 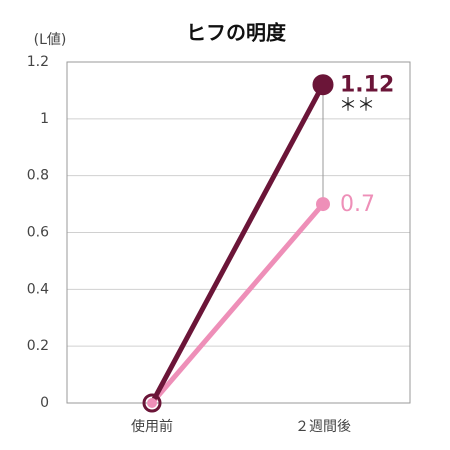 I want to click on y-tick-label: 1.2, so click(x=38, y=62).